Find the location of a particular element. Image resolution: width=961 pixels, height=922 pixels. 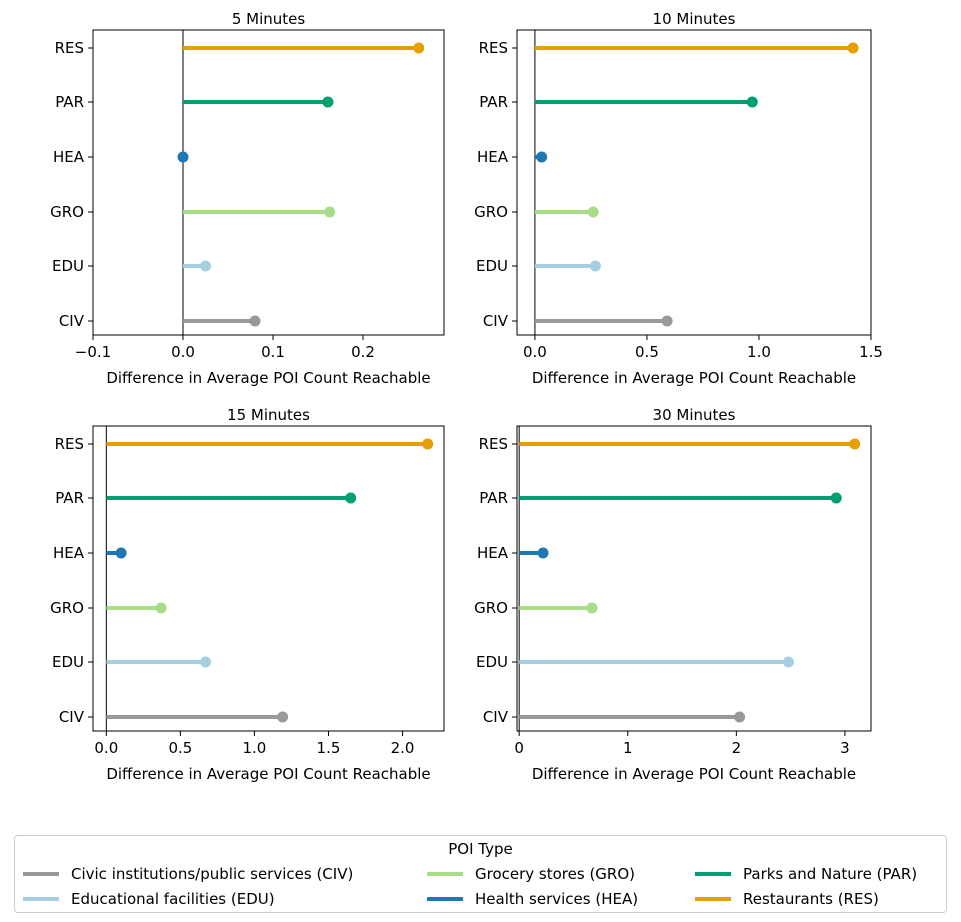

legend-swatch-edu is located at coordinates (41, 899).